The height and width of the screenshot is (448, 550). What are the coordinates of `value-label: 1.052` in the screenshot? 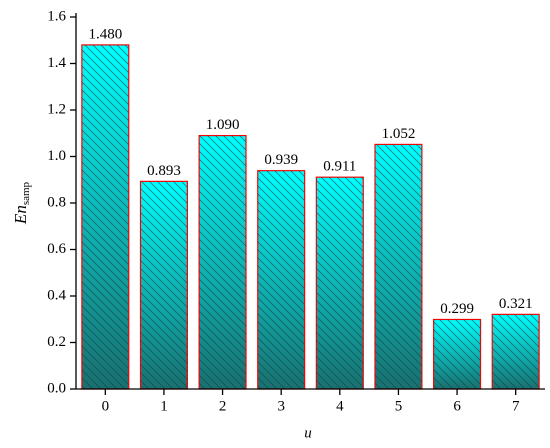 It's located at (399, 134).